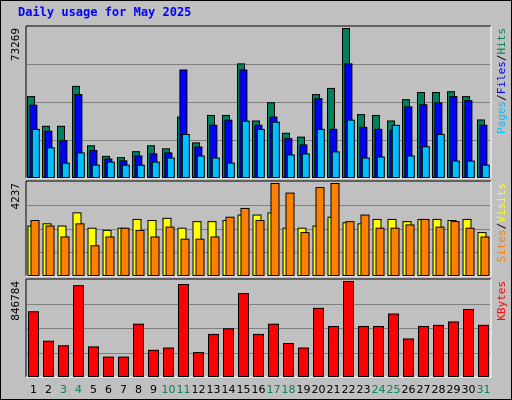 Image resolution: width=512 pixels, height=400 pixels. I want to click on x-tick-day-28: 28, so click(439, 389).